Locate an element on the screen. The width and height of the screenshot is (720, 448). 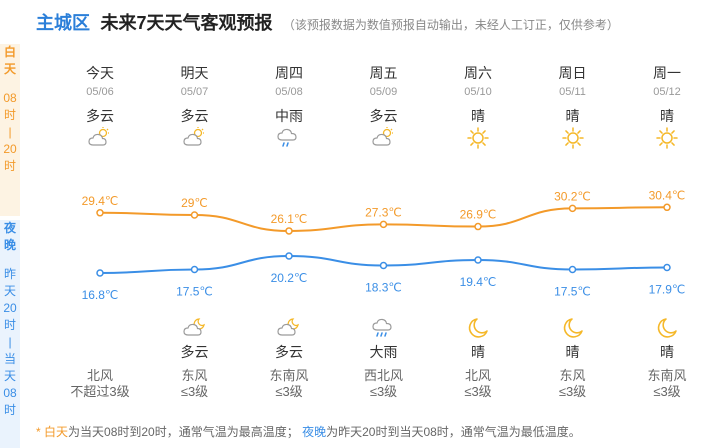
low-temp-label: 17.9℃ is located at coordinates (667, 290).